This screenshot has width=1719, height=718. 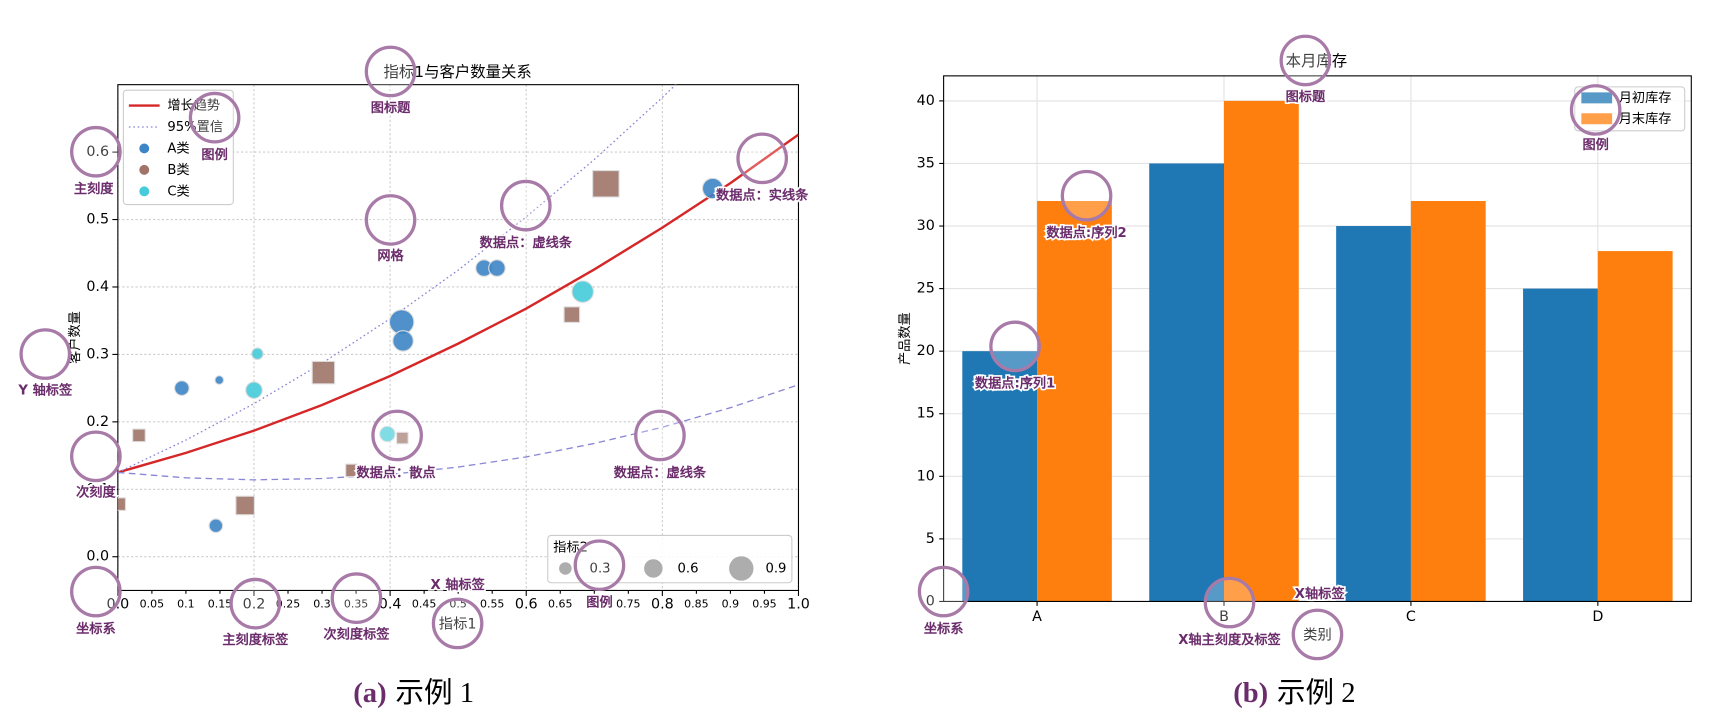 I want to click on y-tick-label: 40, so click(x=926, y=101).